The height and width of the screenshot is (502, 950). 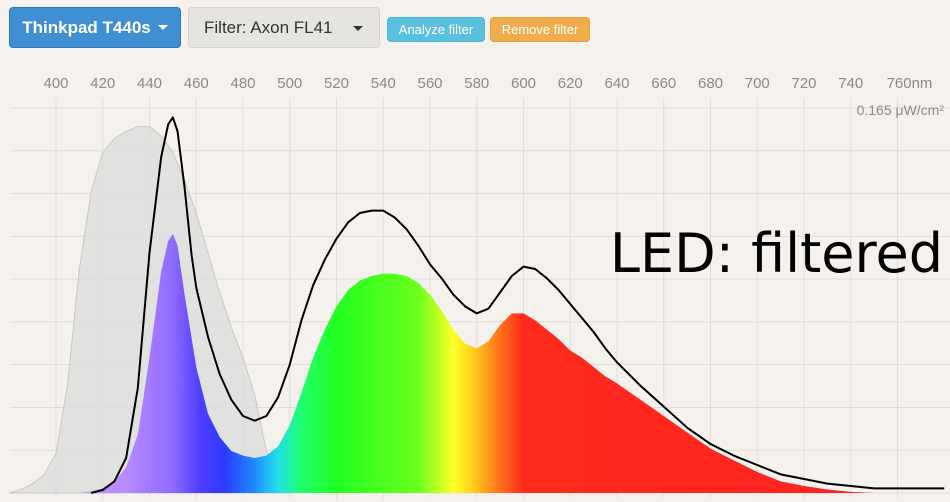 What do you see at coordinates (336, 83) in the screenshot?
I see `x-tick-label: 520` at bounding box center [336, 83].